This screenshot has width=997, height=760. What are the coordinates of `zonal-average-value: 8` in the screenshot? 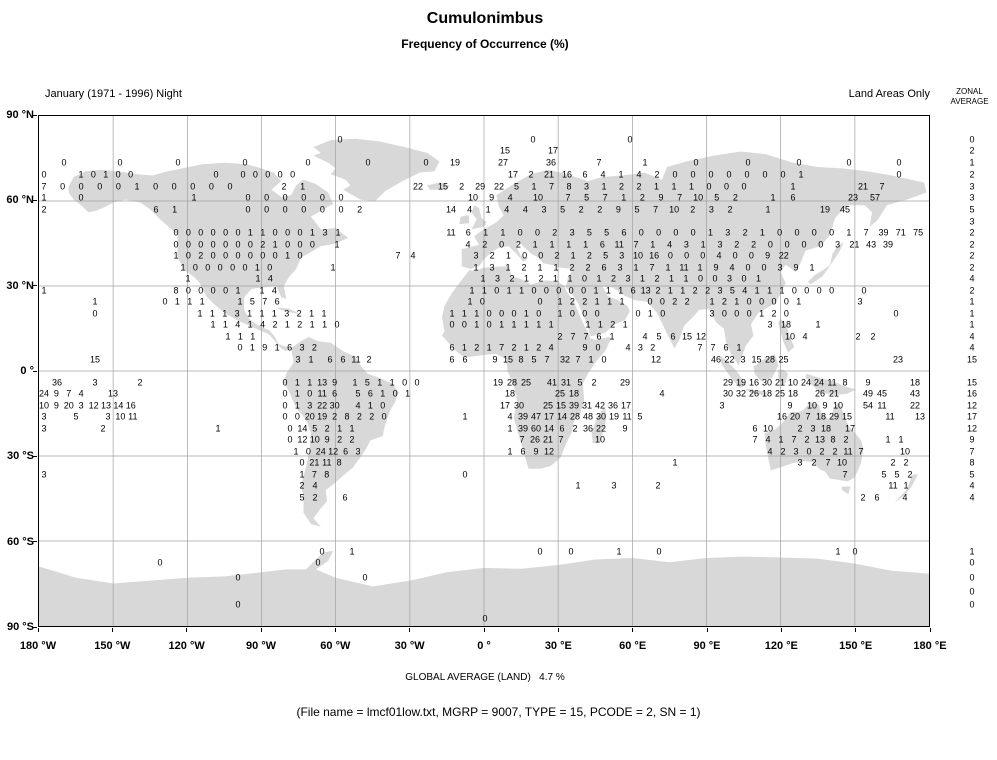 It's located at (972, 462).